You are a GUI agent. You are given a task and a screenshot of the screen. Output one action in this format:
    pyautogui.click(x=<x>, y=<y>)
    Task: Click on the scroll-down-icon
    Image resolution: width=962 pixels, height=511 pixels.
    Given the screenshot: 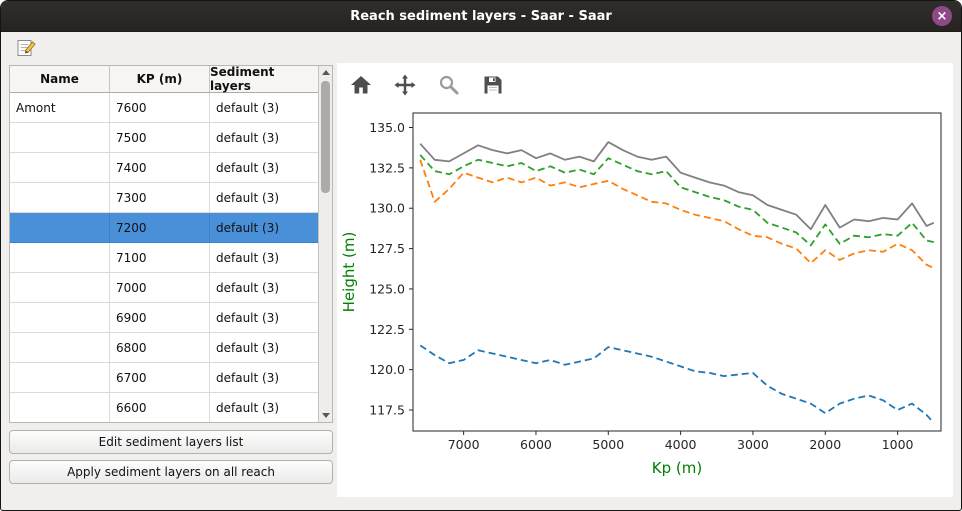 What is the action you would take?
    pyautogui.click(x=325, y=415)
    